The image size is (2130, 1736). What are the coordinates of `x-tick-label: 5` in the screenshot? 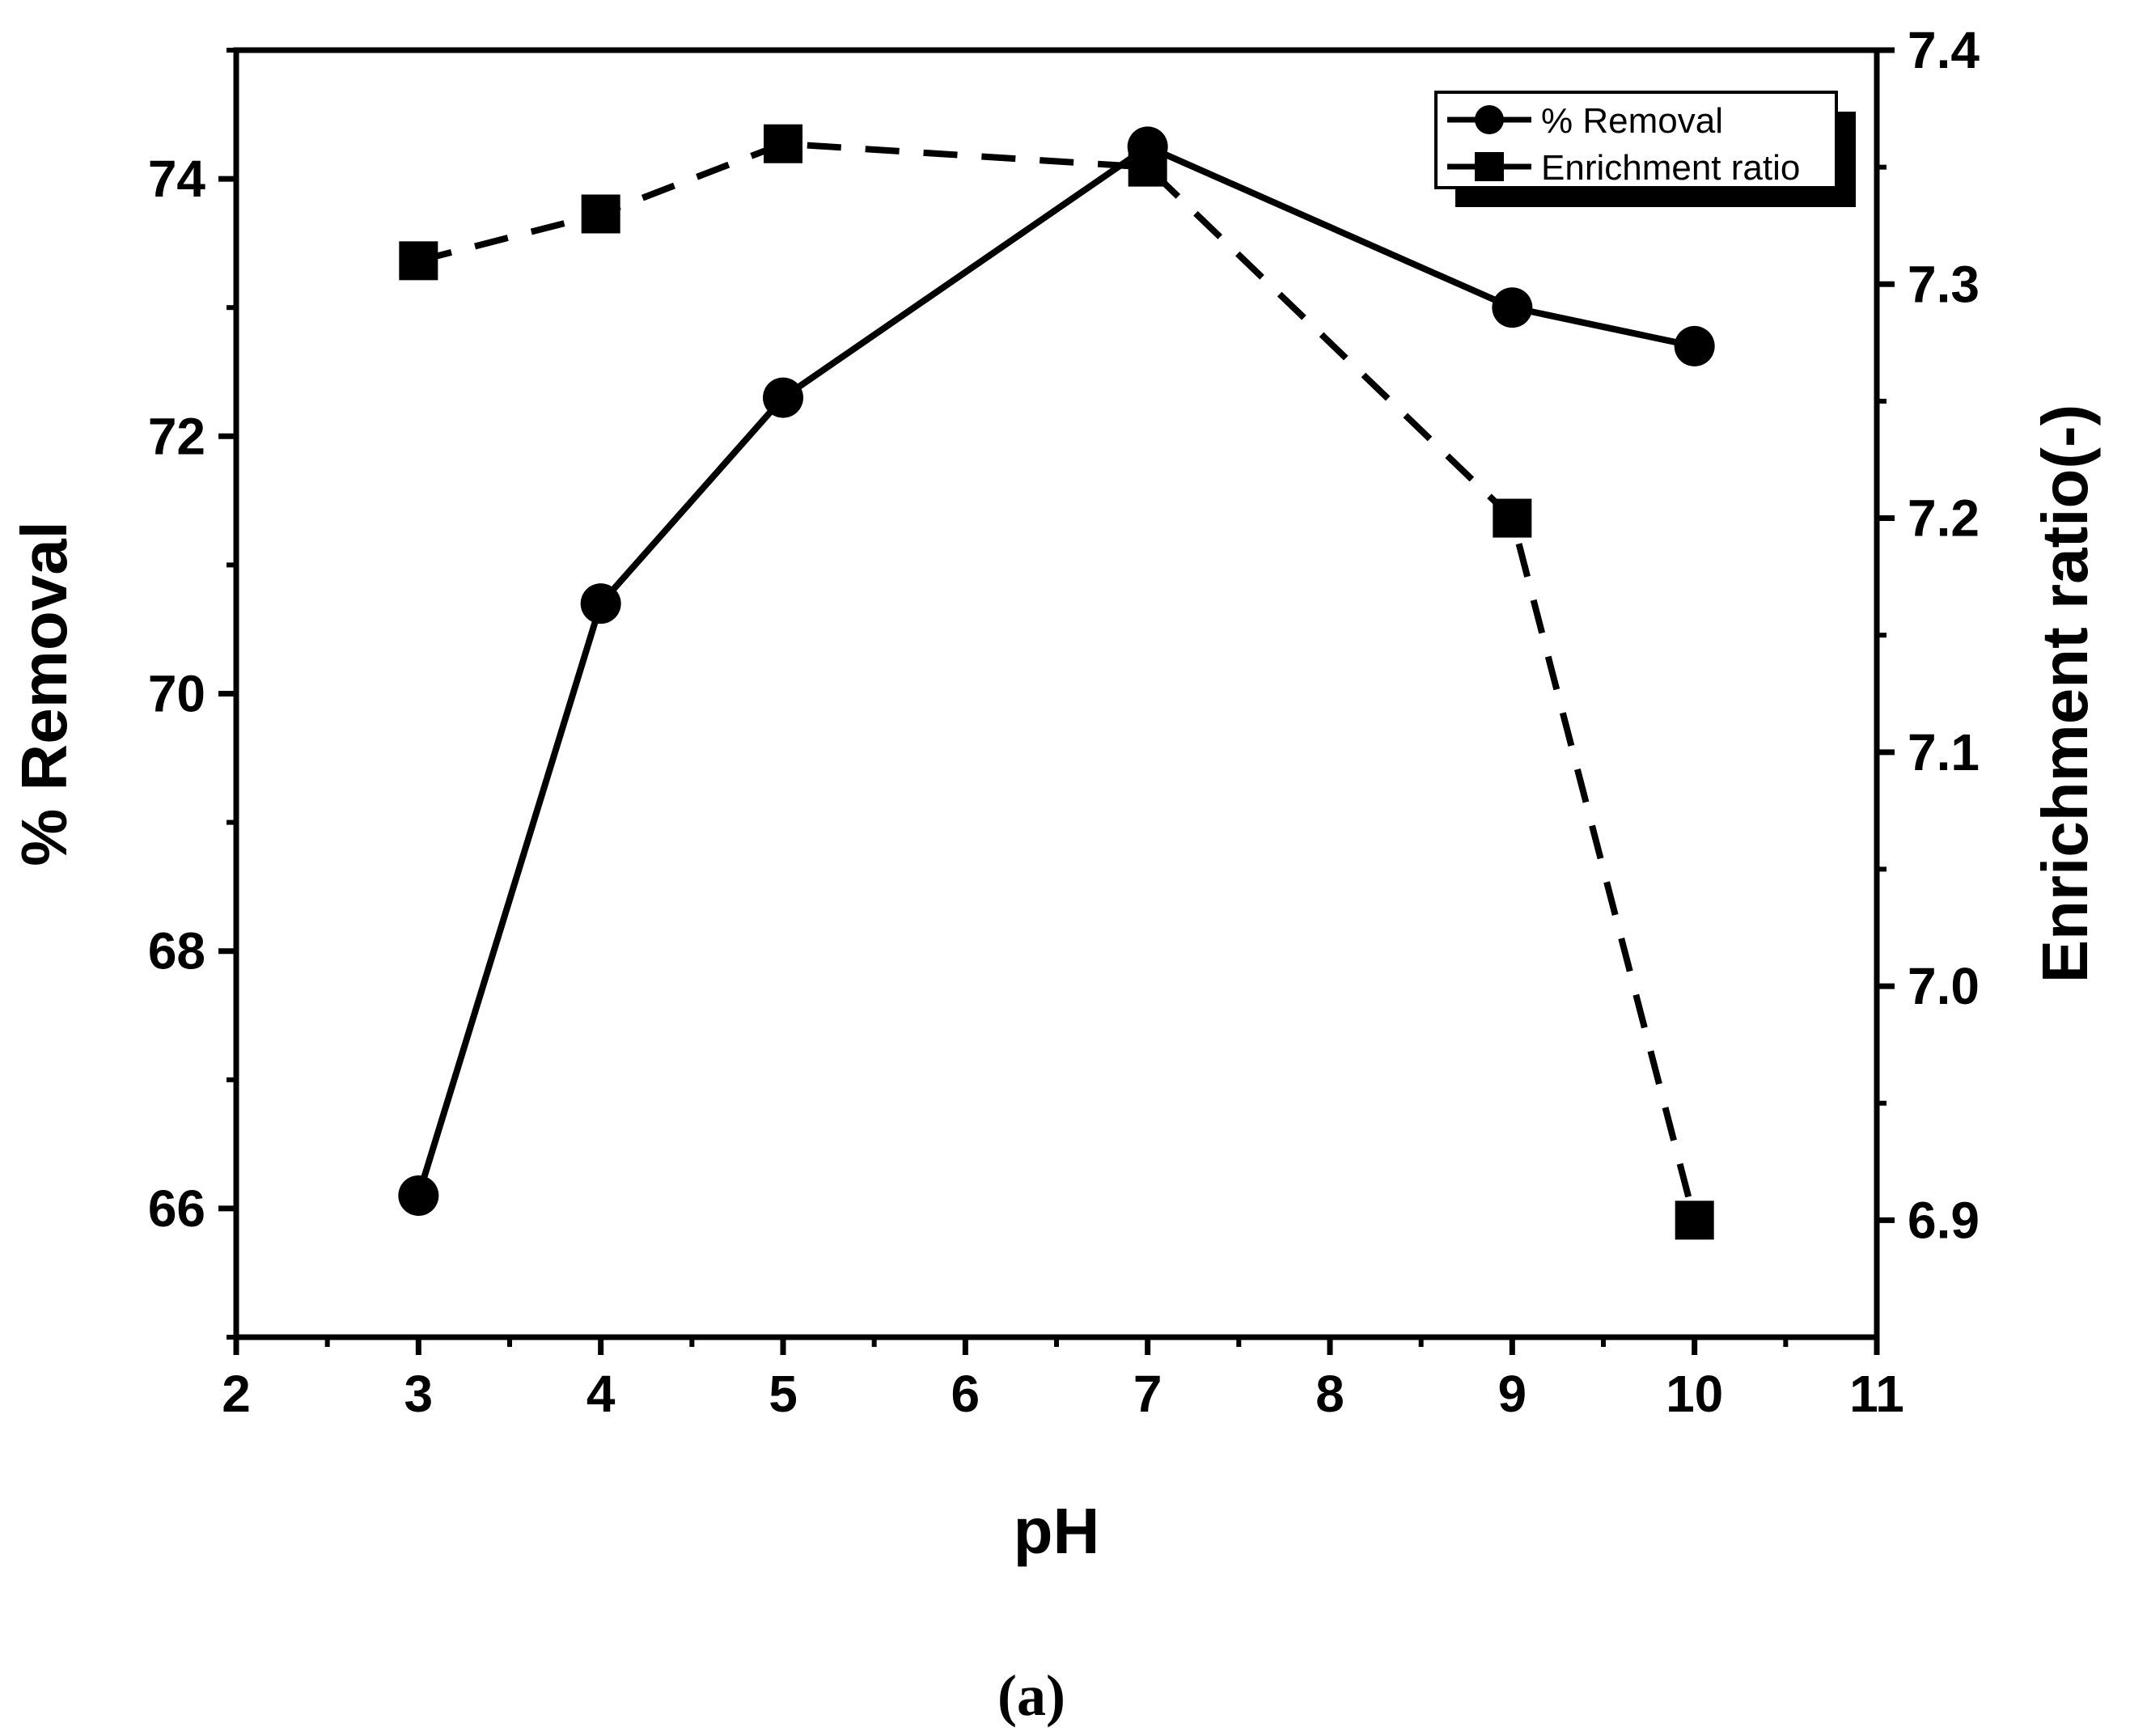 It's located at (783, 1394).